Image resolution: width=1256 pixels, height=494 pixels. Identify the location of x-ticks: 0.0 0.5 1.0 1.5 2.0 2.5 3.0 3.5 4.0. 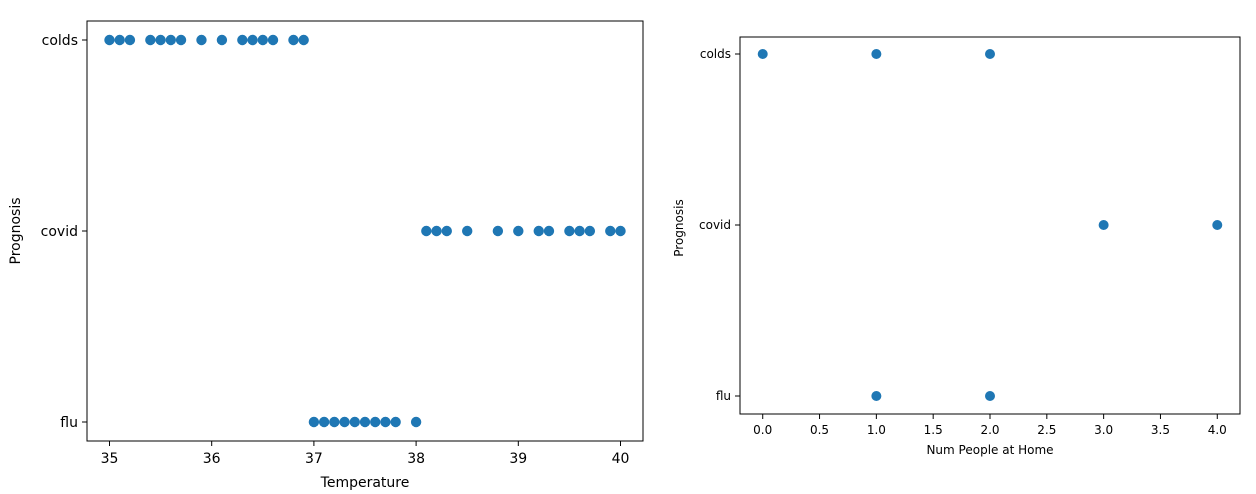
(990, 425).